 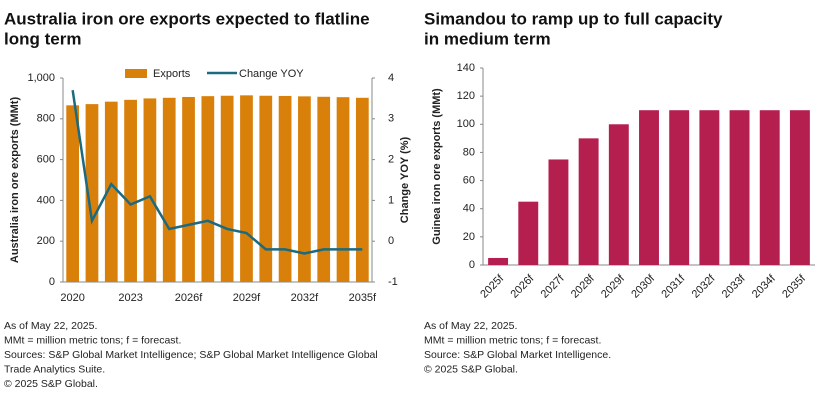 I want to click on x-tick-label: 2031f, so click(x=673, y=286).